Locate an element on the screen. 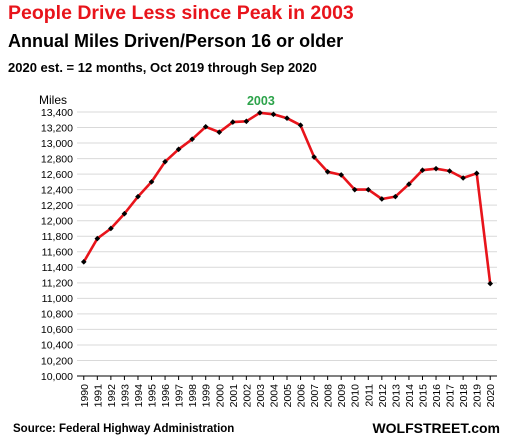 The width and height of the screenshot is (508, 447). x-tick-label: 1997 is located at coordinates (180, 396).